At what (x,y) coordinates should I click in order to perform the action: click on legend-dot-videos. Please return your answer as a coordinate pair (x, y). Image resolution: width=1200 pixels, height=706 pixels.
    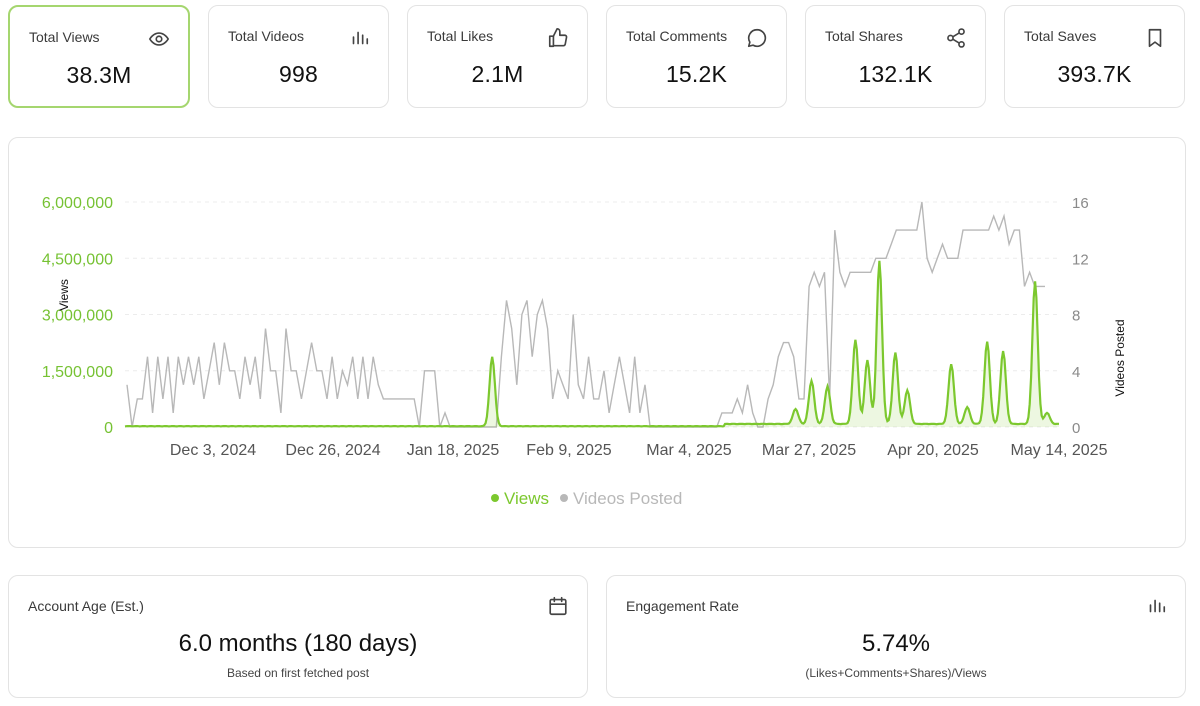
    Looking at the image, I should click on (564, 498).